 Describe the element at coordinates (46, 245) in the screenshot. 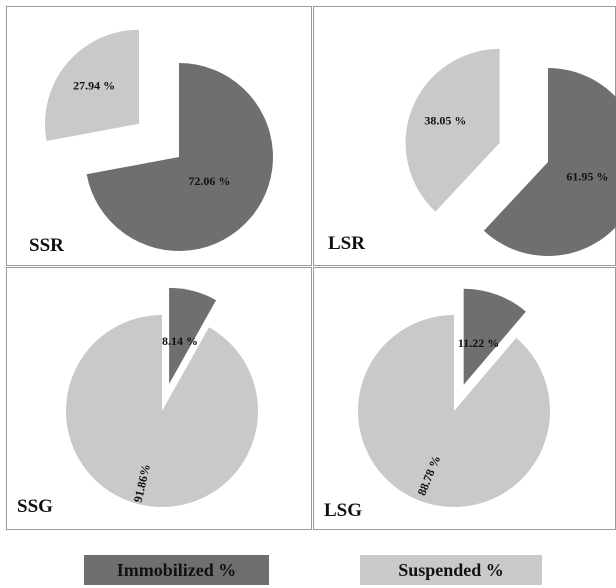

I see `panel-label-ssr: SSR` at that location.